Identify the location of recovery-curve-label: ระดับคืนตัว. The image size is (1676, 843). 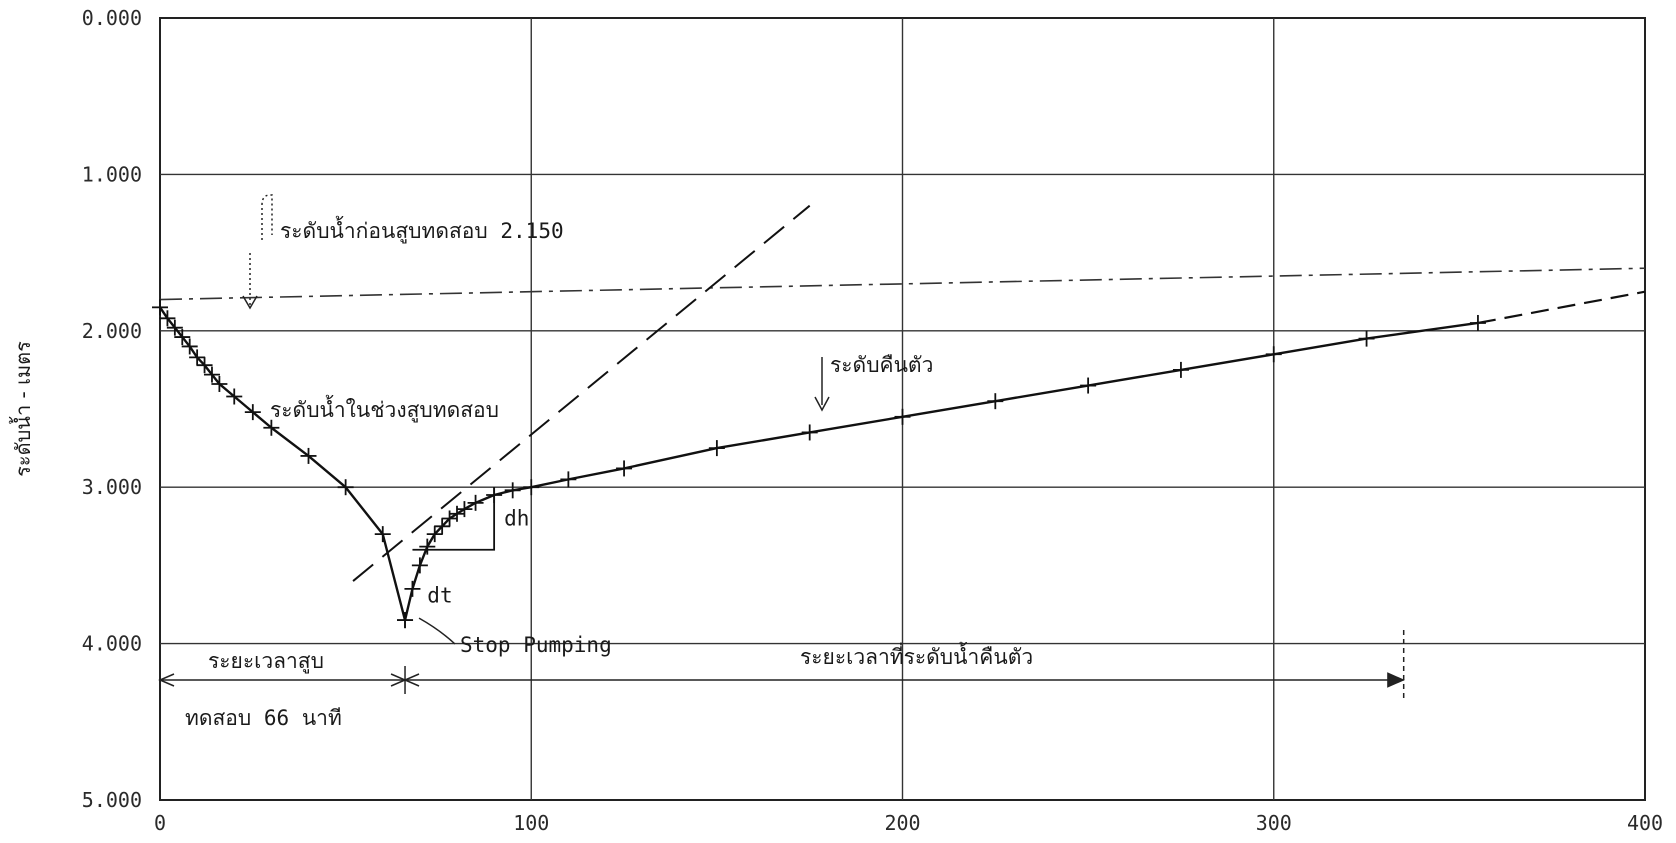
(881, 365).